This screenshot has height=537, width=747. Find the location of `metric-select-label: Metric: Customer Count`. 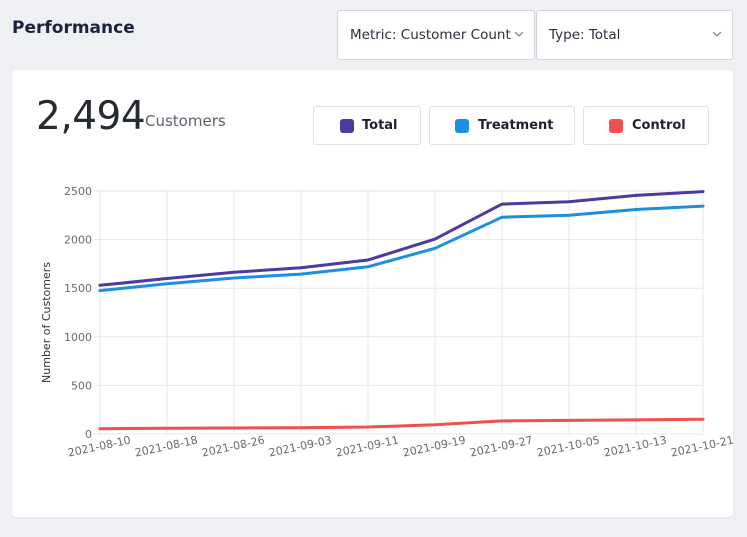

metric-select-label: Metric: Customer Count is located at coordinates (430, 35).